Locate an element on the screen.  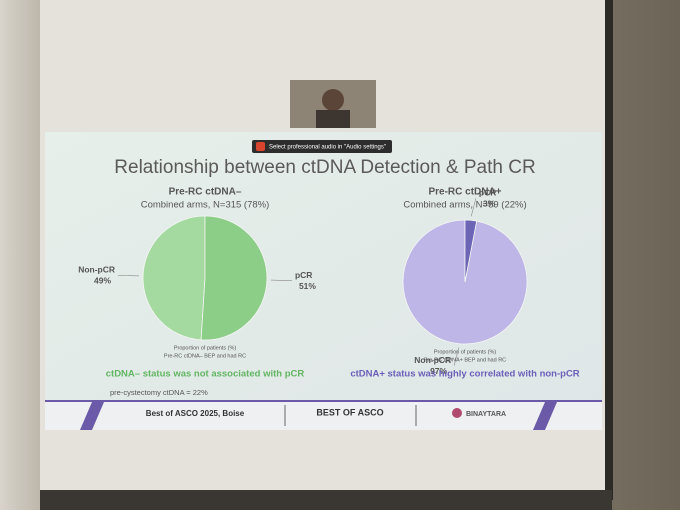
value-label: 51% is located at coordinates (307, 286).